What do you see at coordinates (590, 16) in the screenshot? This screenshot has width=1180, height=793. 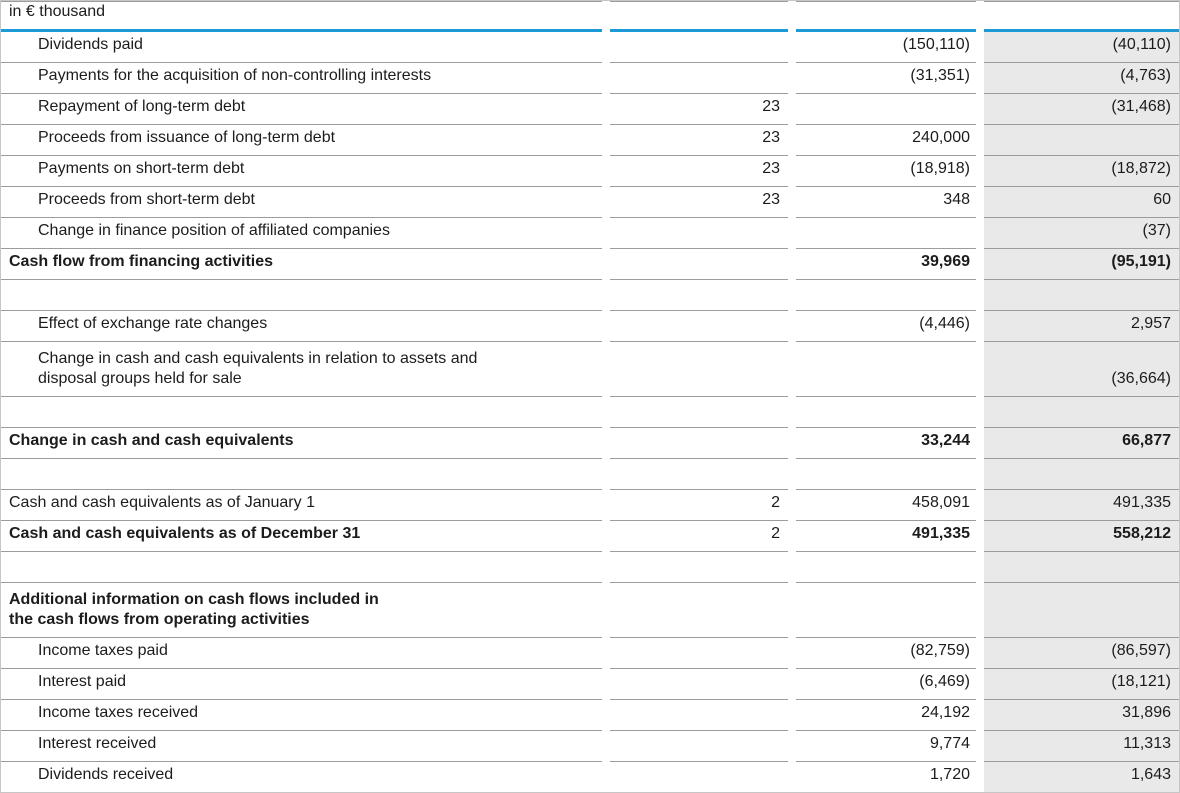 I see `table-header-row: in € thousand` at bounding box center [590, 16].